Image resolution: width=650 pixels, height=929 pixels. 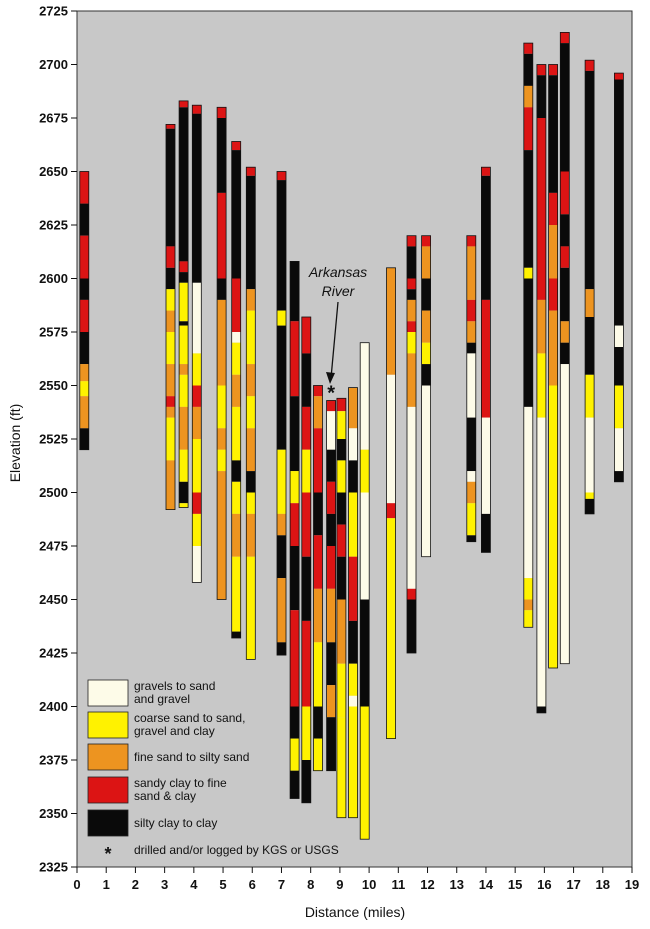 What do you see at coordinates (486, 884) in the screenshot?
I see `x-tick-label: 14` at bounding box center [486, 884].